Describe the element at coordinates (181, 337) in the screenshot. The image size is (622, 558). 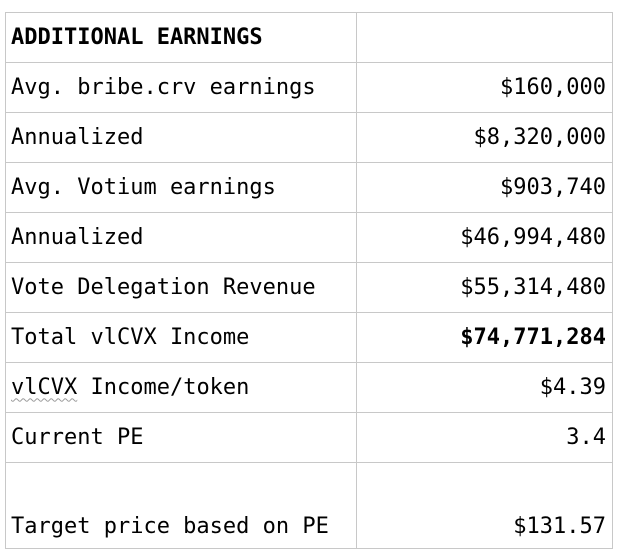
I see `row-label: Total vlCVX Income` at that location.